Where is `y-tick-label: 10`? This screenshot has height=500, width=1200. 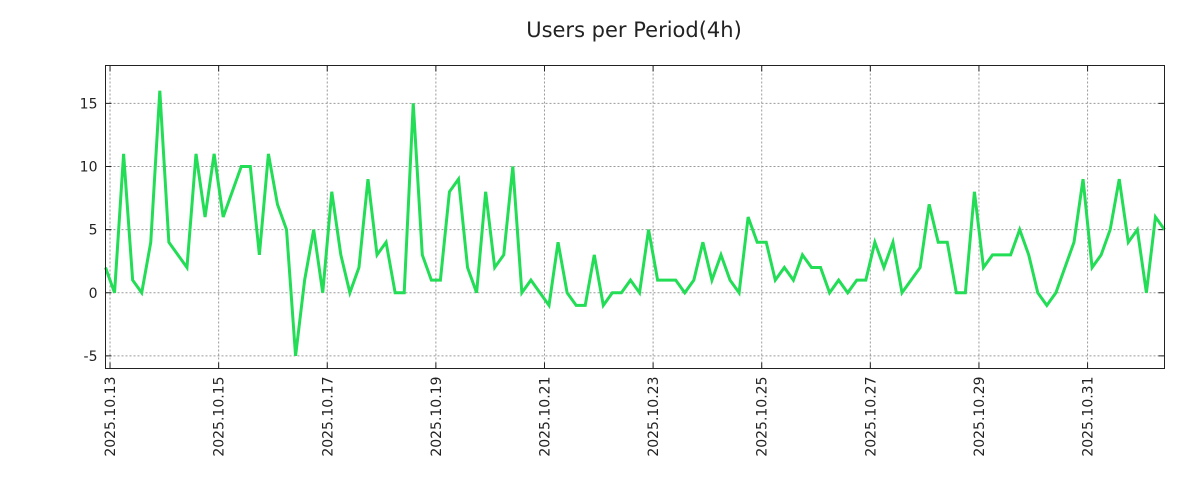 y-tick-label: 10 is located at coordinates (89, 168).